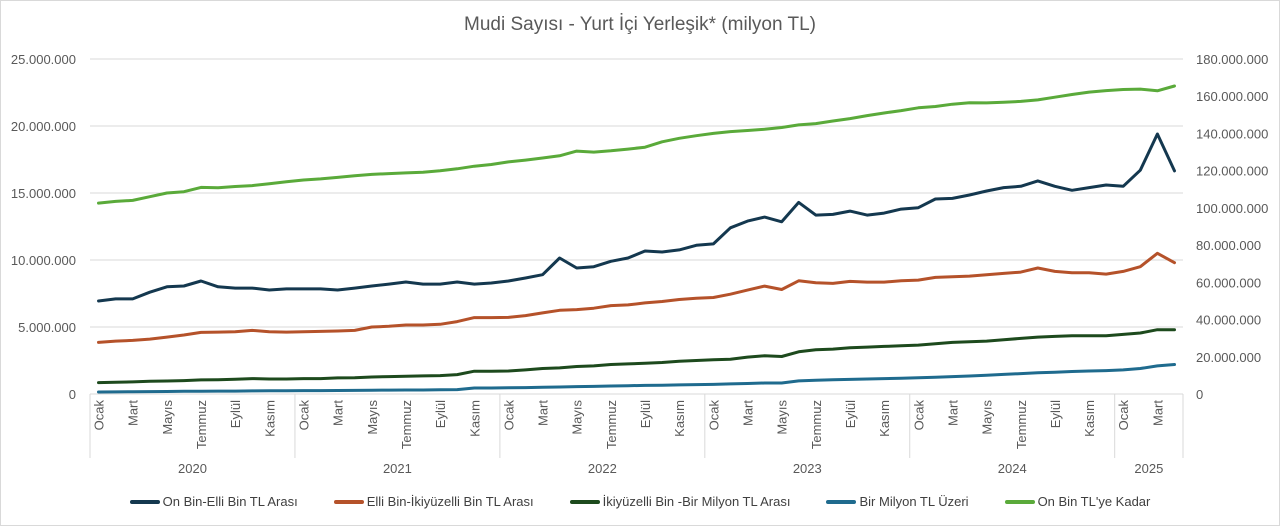  Describe the element at coordinates (1232, 171) in the screenshot. I see `y-right-tick-label: 120.000.000` at that location.